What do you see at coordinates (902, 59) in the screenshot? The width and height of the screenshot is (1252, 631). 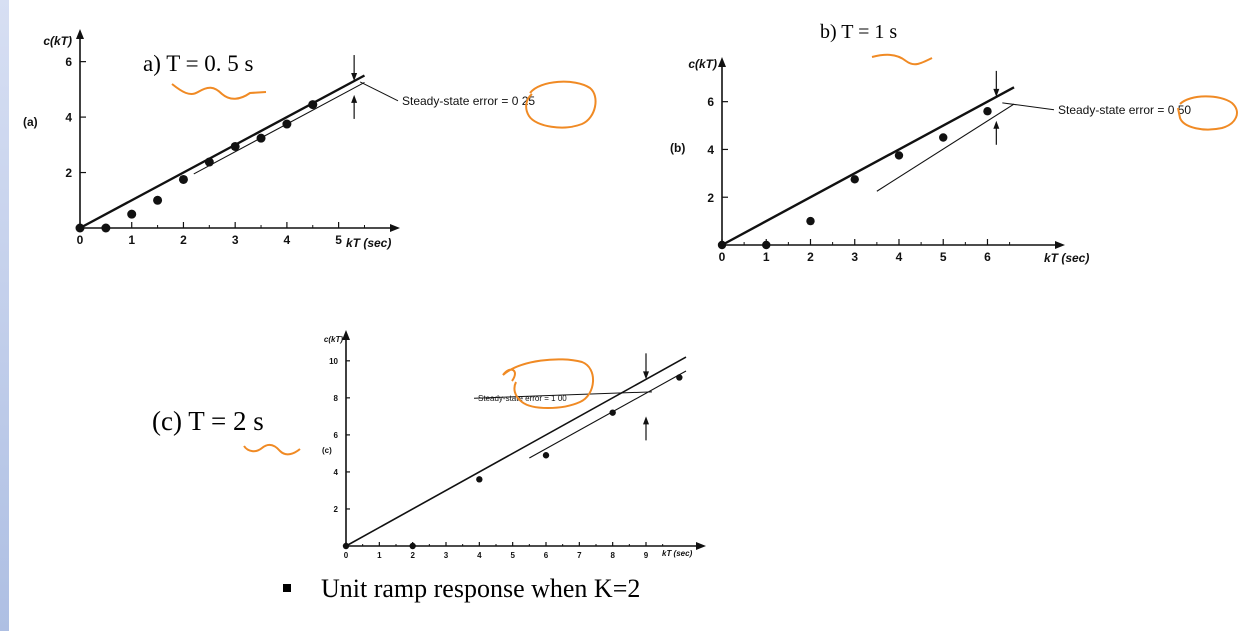 I see `underline-squiggle-b` at bounding box center [902, 59].